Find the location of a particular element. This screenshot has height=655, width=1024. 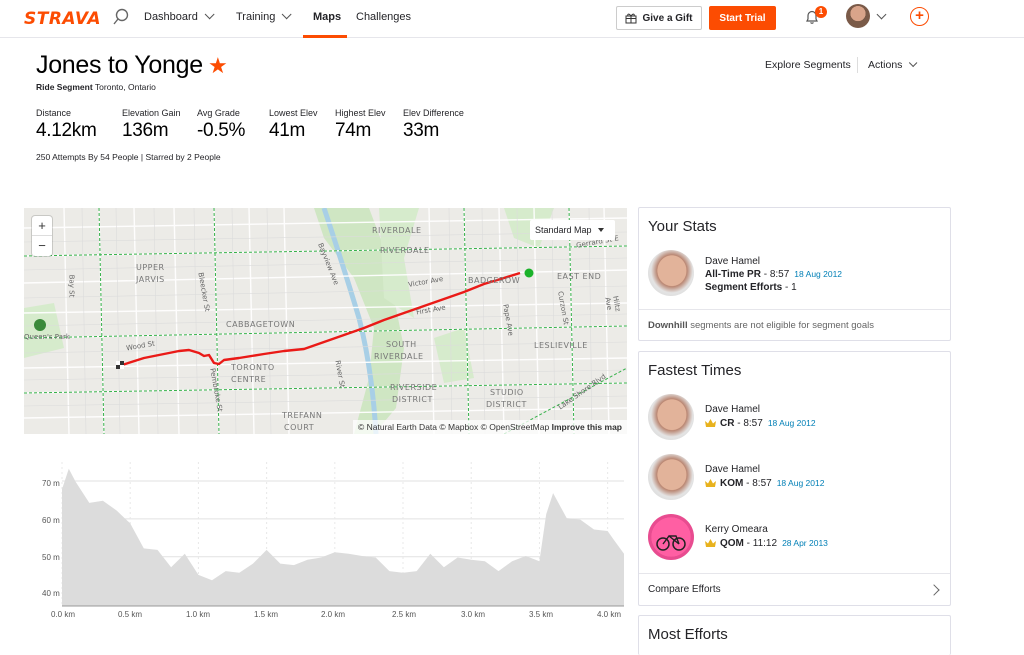

map-style-dropdown: Standard Map is located at coordinates (572, 230).